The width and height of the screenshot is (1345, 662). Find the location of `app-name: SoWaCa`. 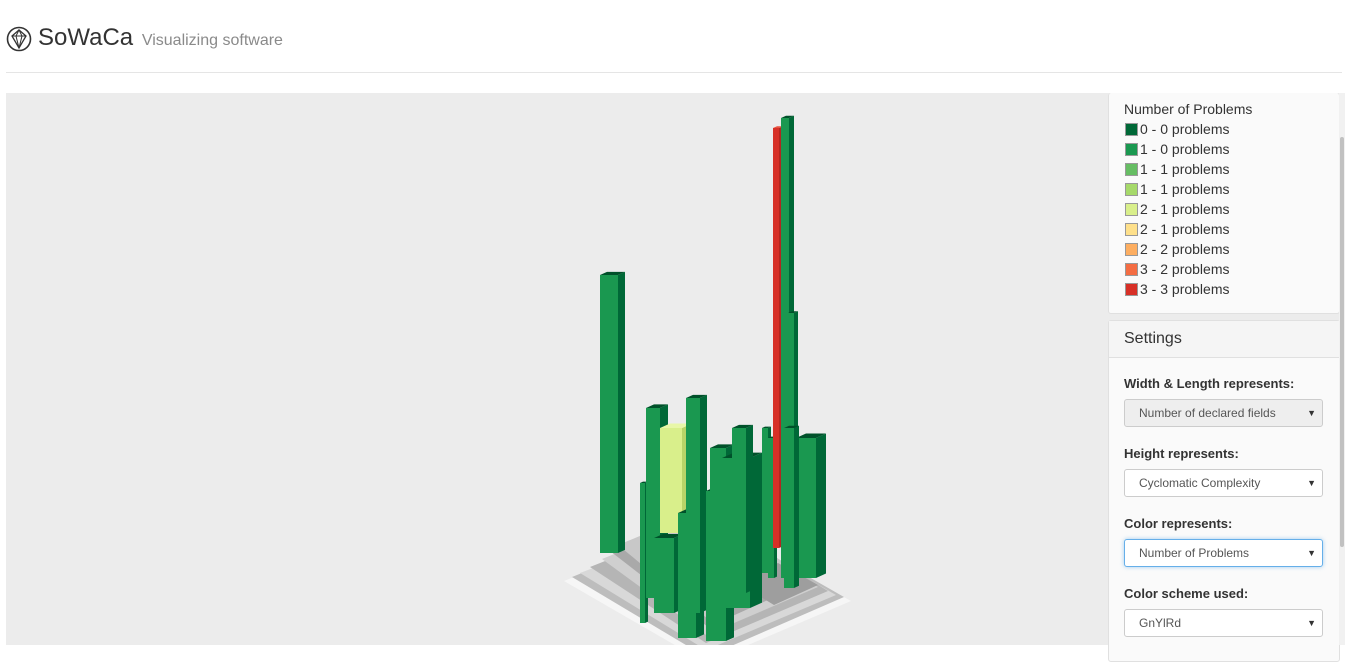

app-name: SoWaCa is located at coordinates (86, 37).